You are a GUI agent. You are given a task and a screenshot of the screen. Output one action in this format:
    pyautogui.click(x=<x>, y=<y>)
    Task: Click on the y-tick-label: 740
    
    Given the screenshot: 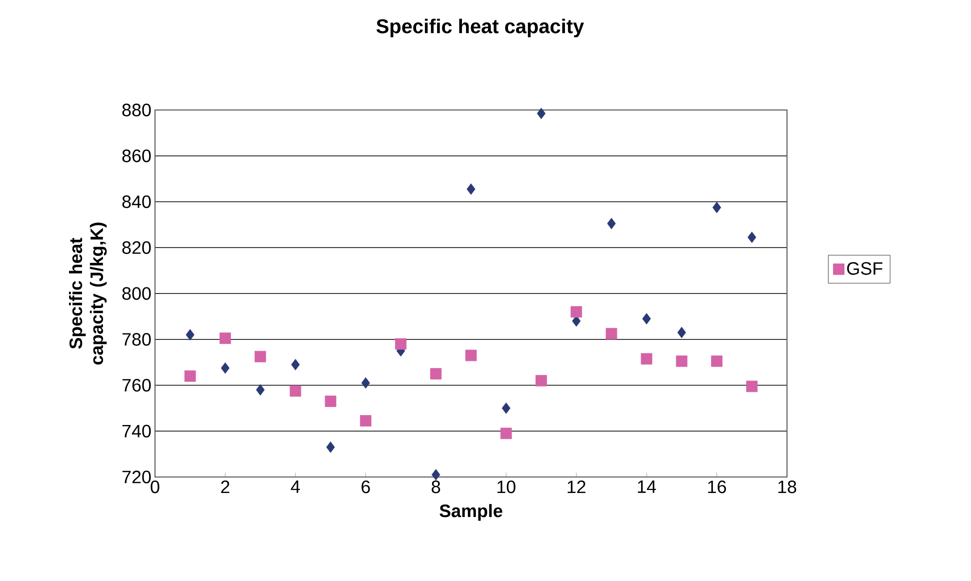 What is the action you would take?
    pyautogui.click(x=136, y=431)
    